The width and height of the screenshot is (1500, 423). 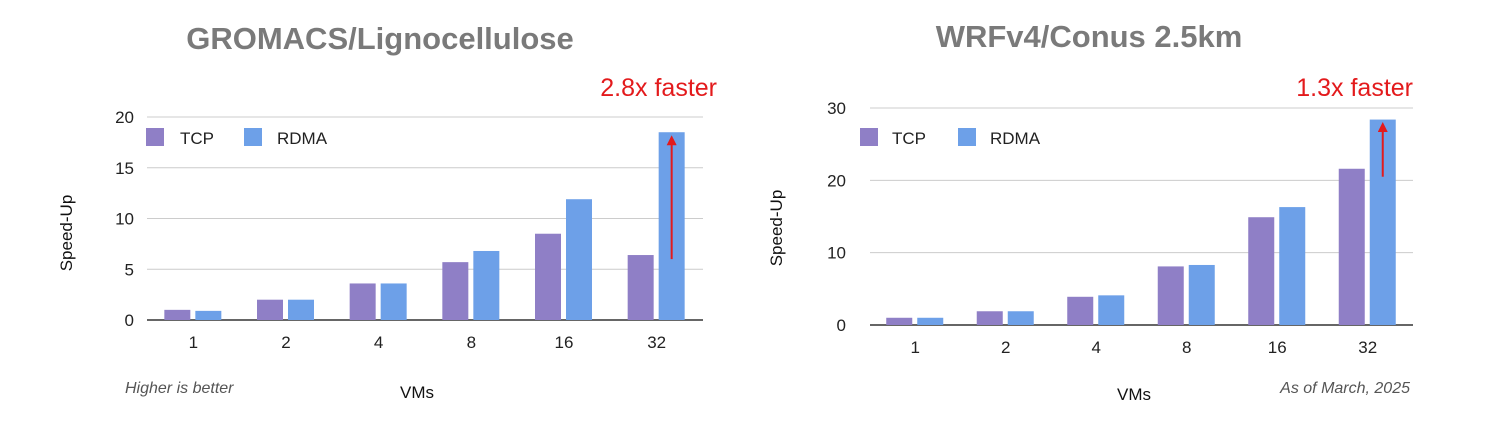 What do you see at coordinates (124, 168) in the screenshot?
I see `y-tick-label: 15` at bounding box center [124, 168].